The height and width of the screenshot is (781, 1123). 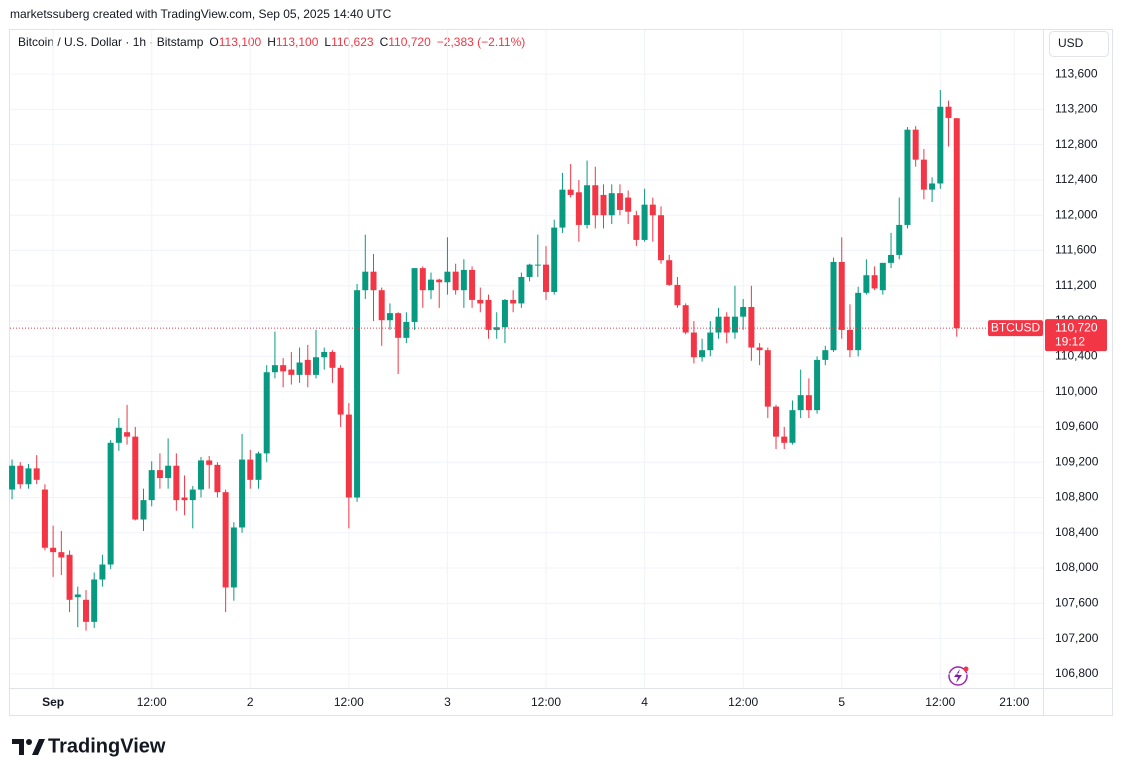 What do you see at coordinates (250, 702) in the screenshot?
I see `x-tick-label: 2` at bounding box center [250, 702].